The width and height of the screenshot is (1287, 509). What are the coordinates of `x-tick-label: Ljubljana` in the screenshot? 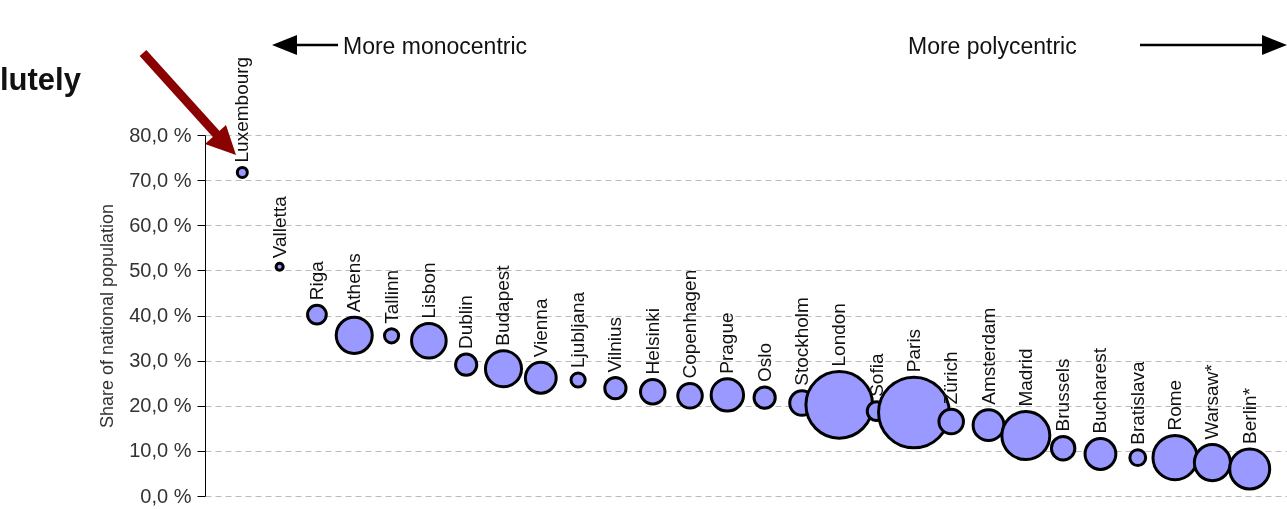 It's located at (578, 329).